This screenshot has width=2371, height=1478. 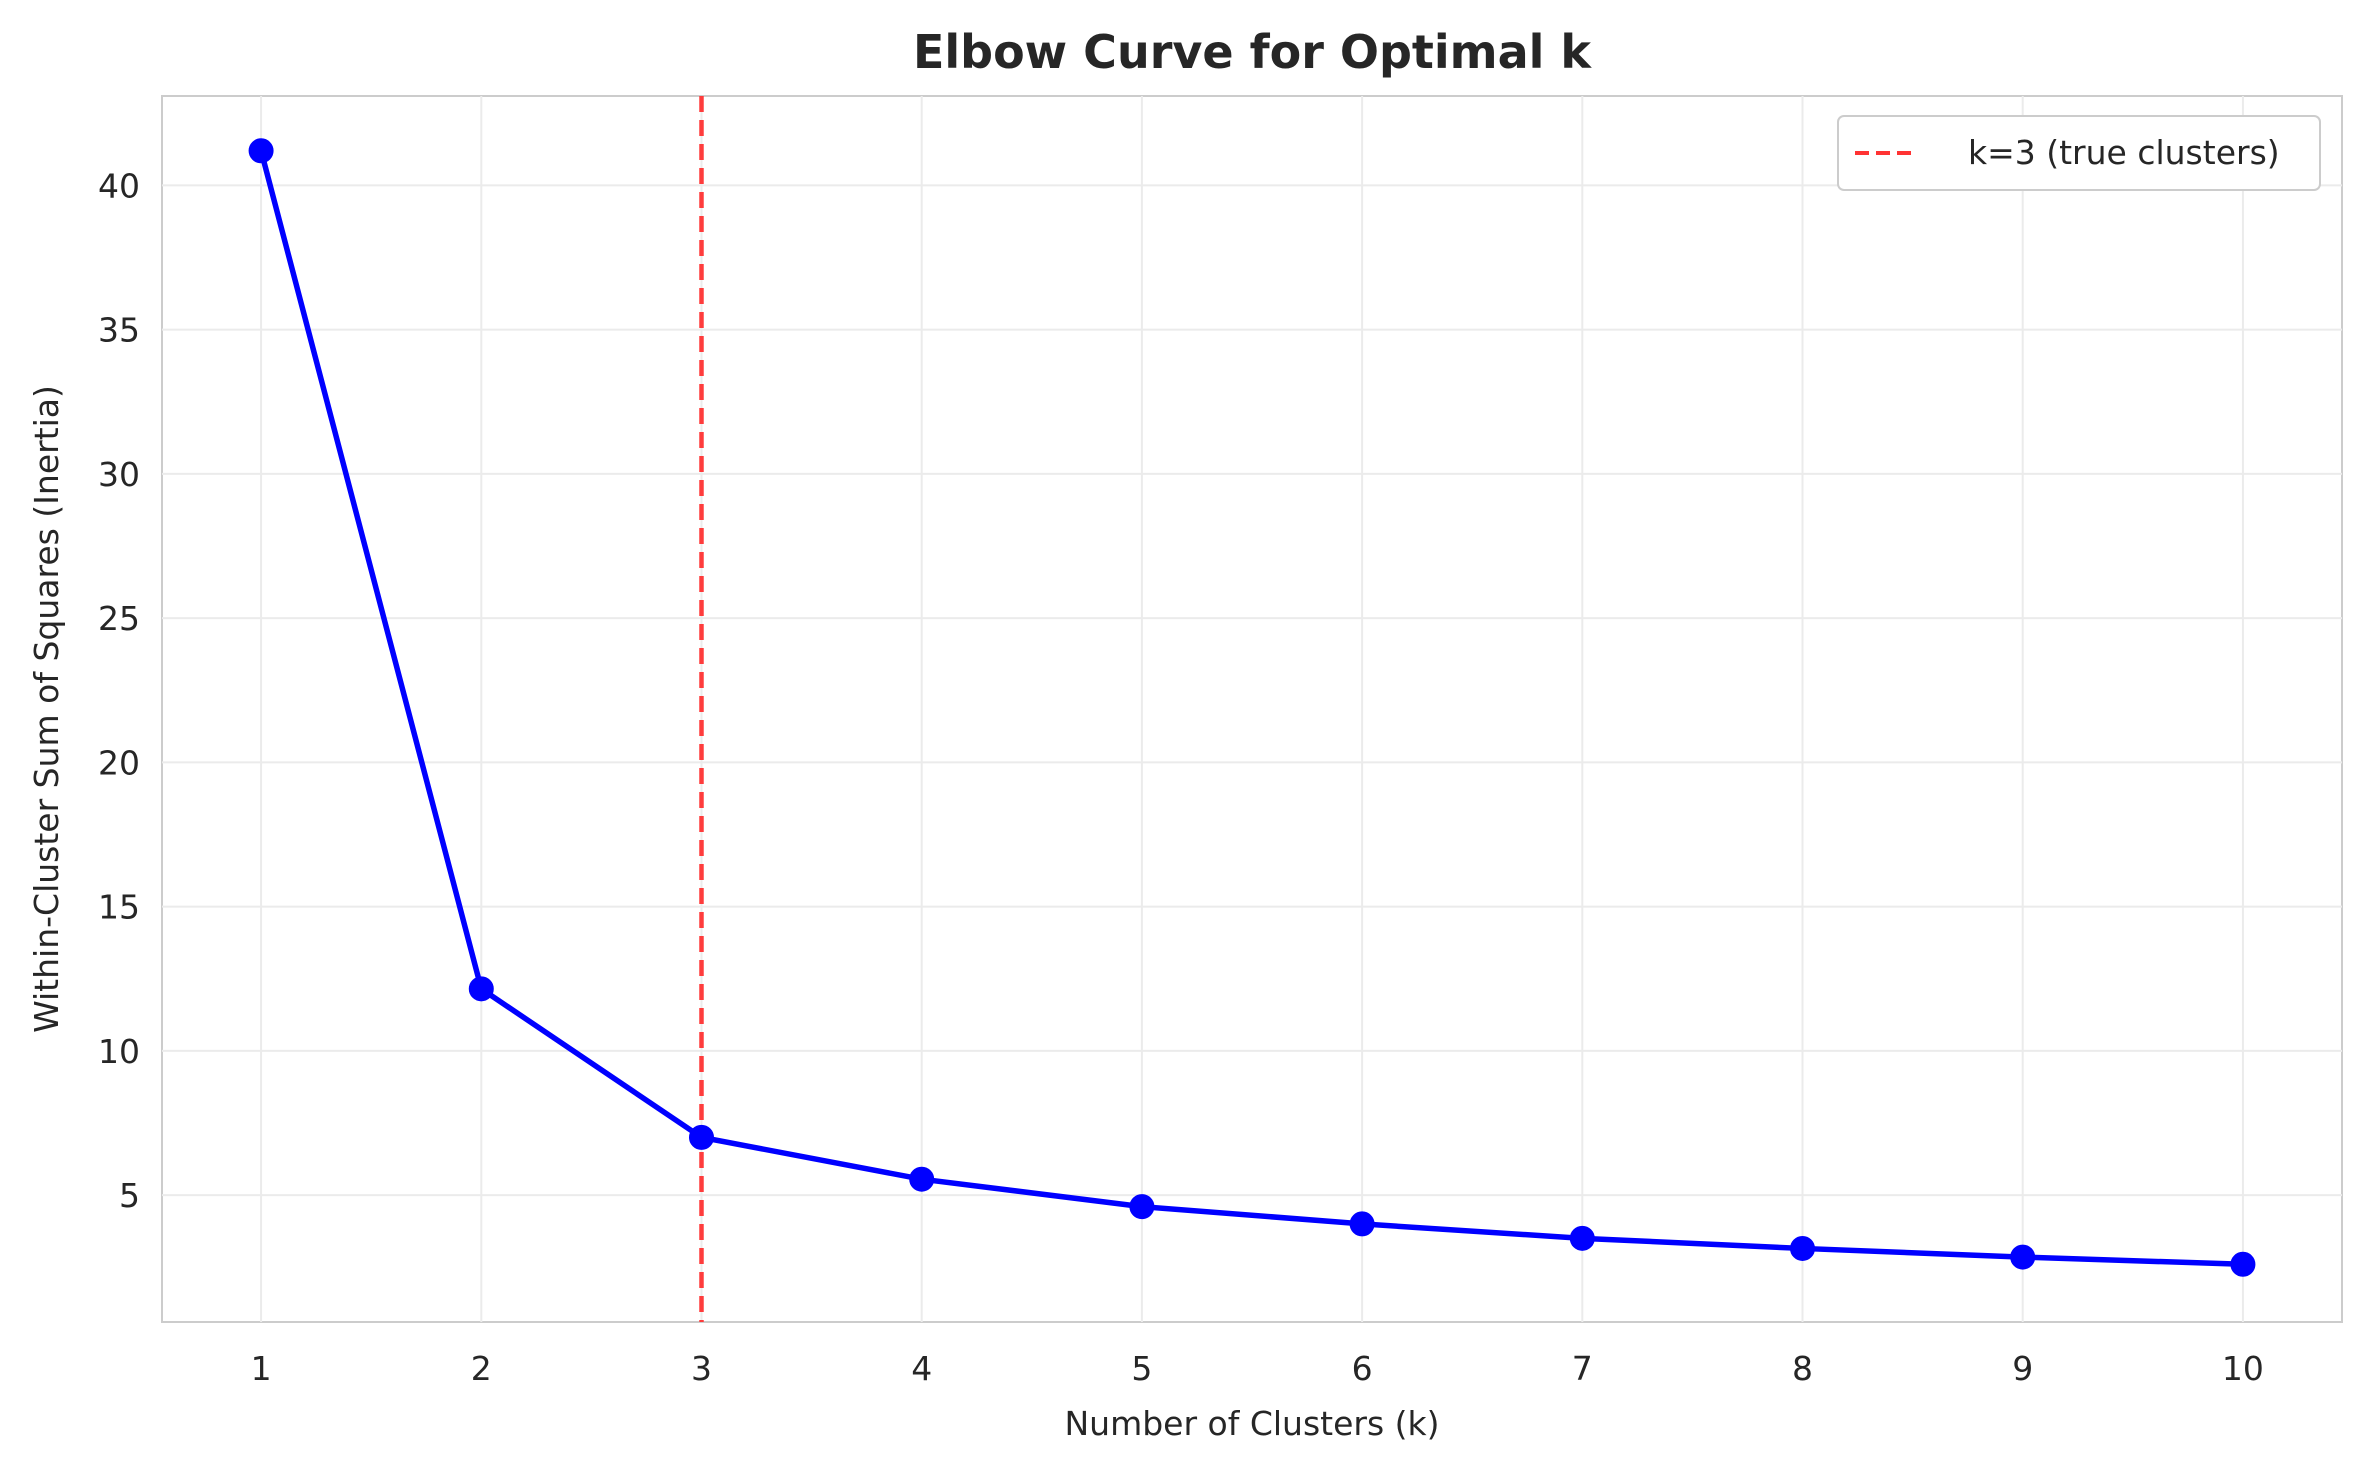 What do you see at coordinates (129, 1195) in the screenshot?
I see `y-tick-label: 5` at bounding box center [129, 1195].